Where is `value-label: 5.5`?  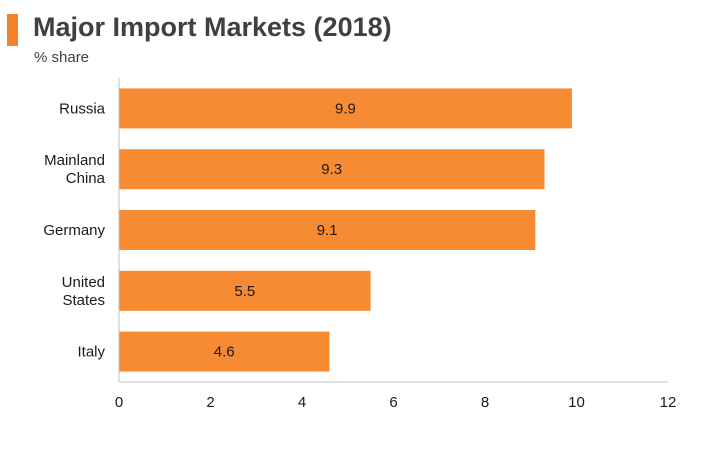
value-label: 5.5 is located at coordinates (244, 291).